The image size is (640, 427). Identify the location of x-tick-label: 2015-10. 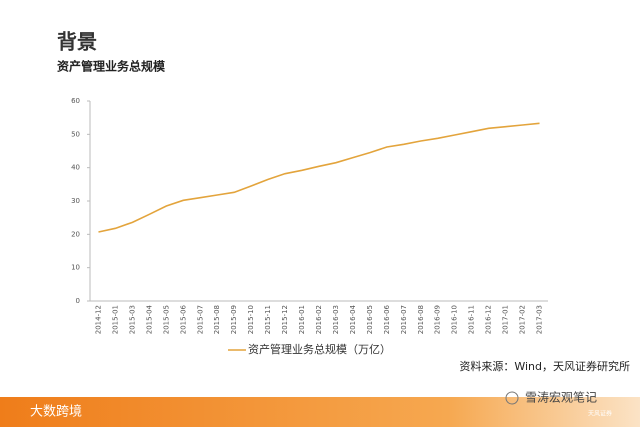
(251, 319).